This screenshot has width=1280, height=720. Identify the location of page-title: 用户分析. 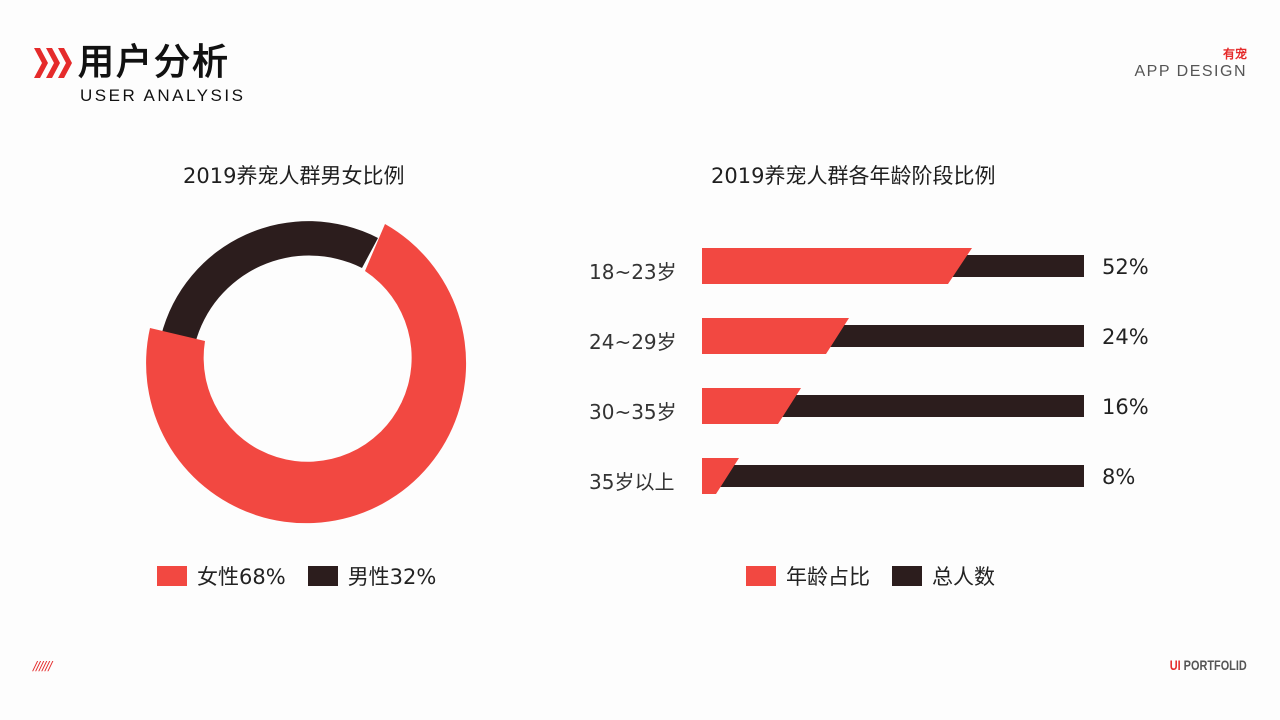
(154, 62).